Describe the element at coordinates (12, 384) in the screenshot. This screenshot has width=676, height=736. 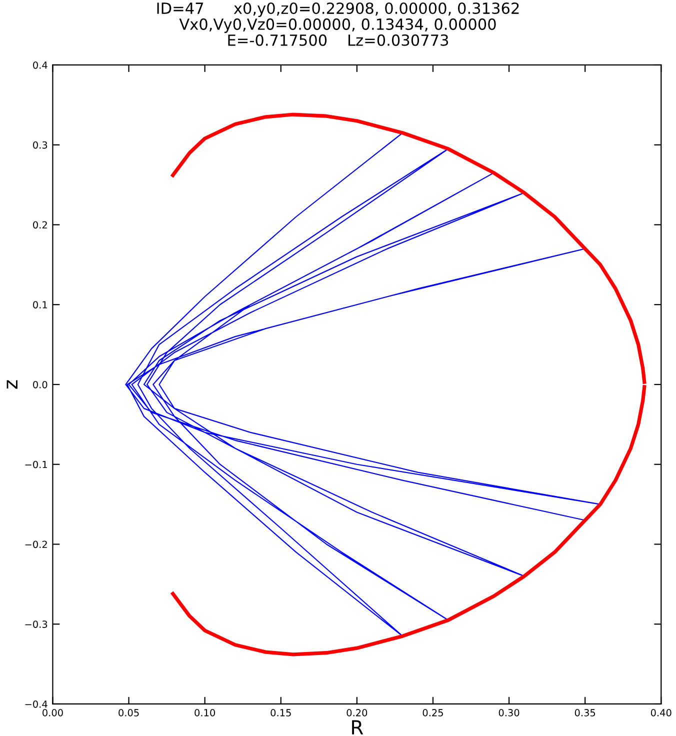
I see `y-axis-title: z` at that location.